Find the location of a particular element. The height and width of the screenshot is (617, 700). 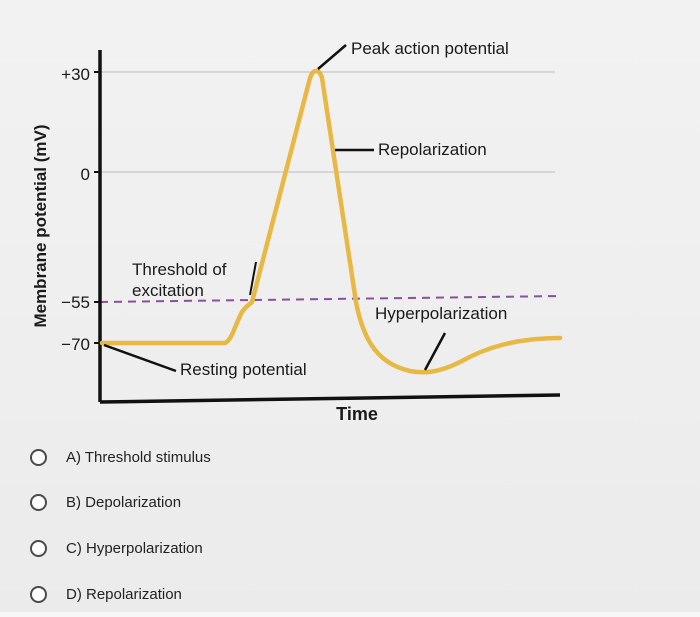

peak-label: Peak action potential is located at coordinates (430, 48).